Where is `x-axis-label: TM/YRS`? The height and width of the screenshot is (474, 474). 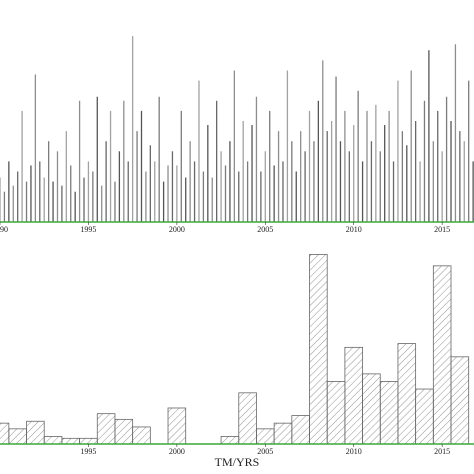
x-axis-label: TM/YRS is located at coordinates (237, 462).